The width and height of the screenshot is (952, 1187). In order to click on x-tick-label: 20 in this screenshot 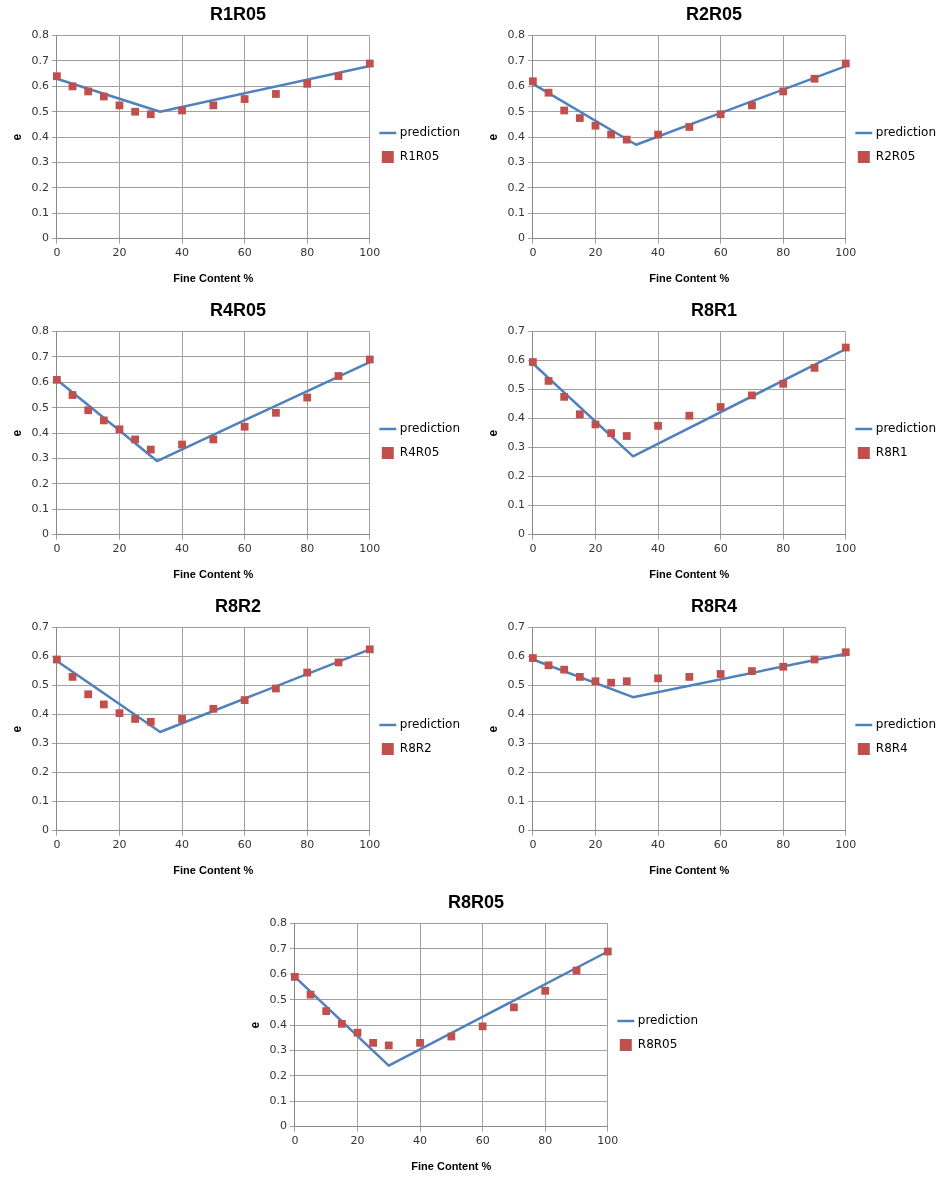, I will do `click(595, 253)`.